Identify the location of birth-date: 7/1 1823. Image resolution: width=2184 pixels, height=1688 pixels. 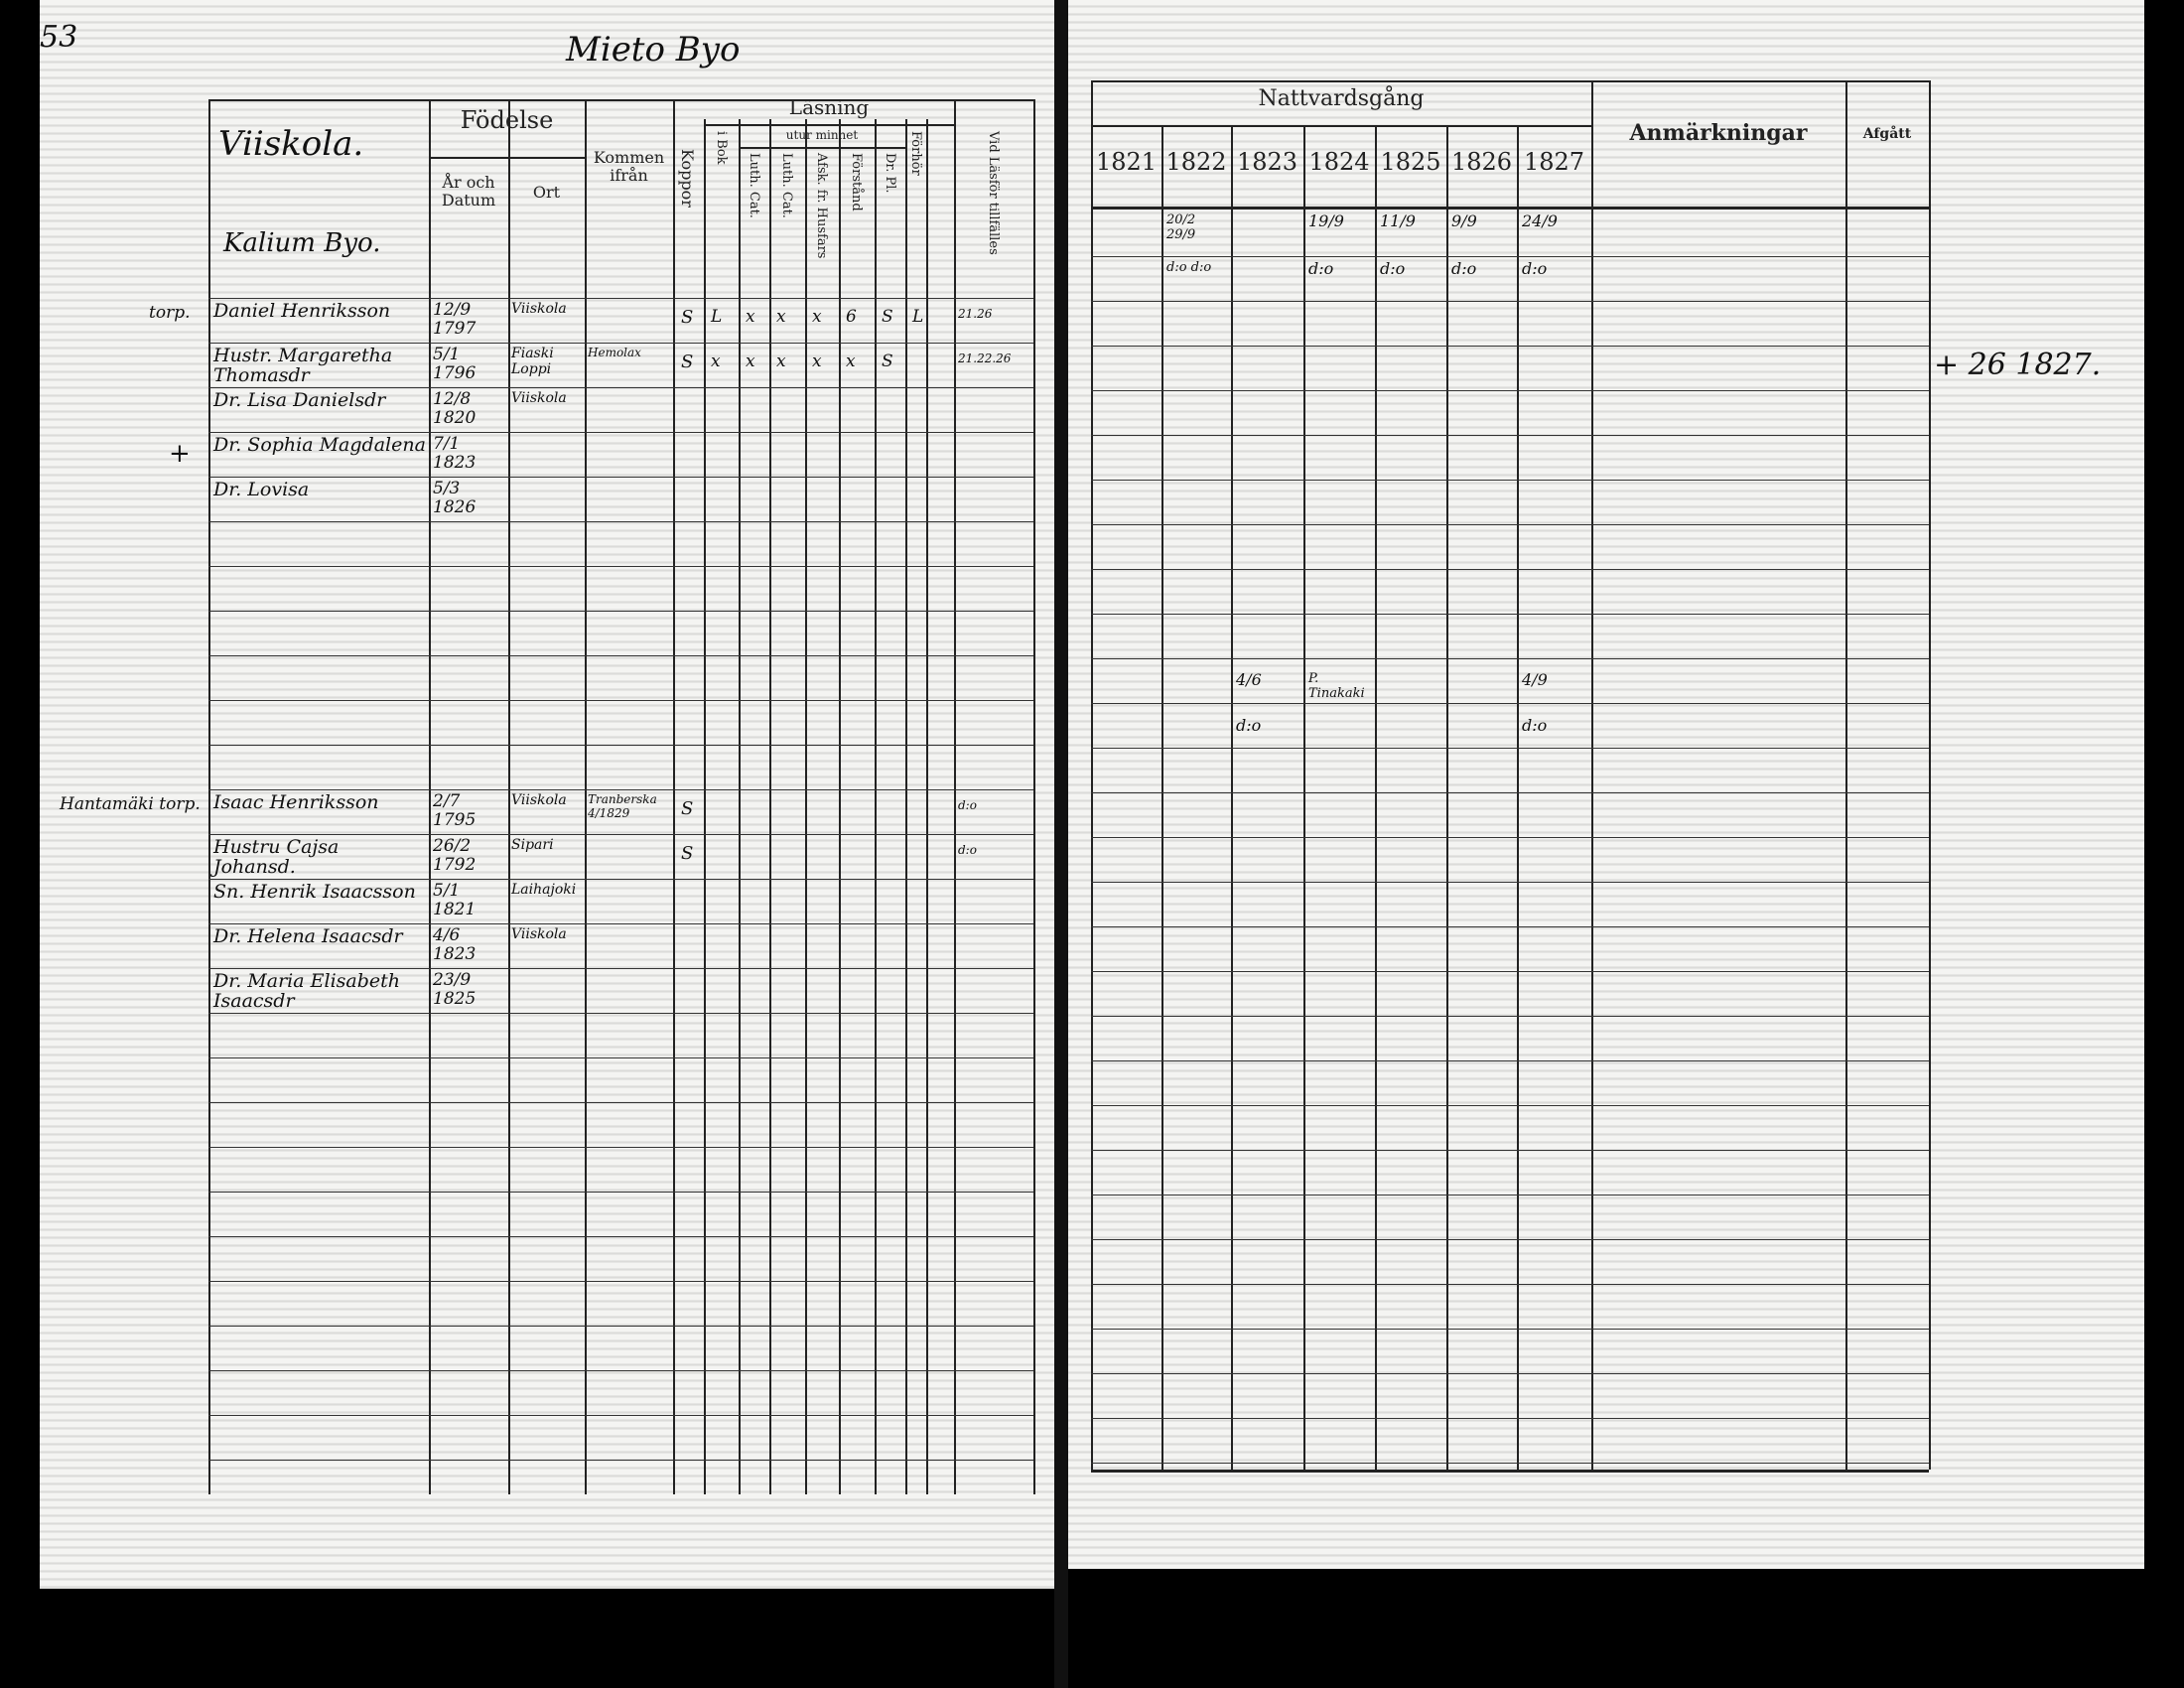
(455, 453).